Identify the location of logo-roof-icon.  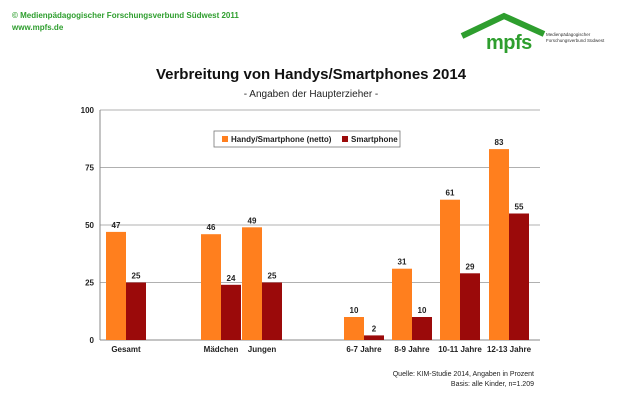
(503, 25).